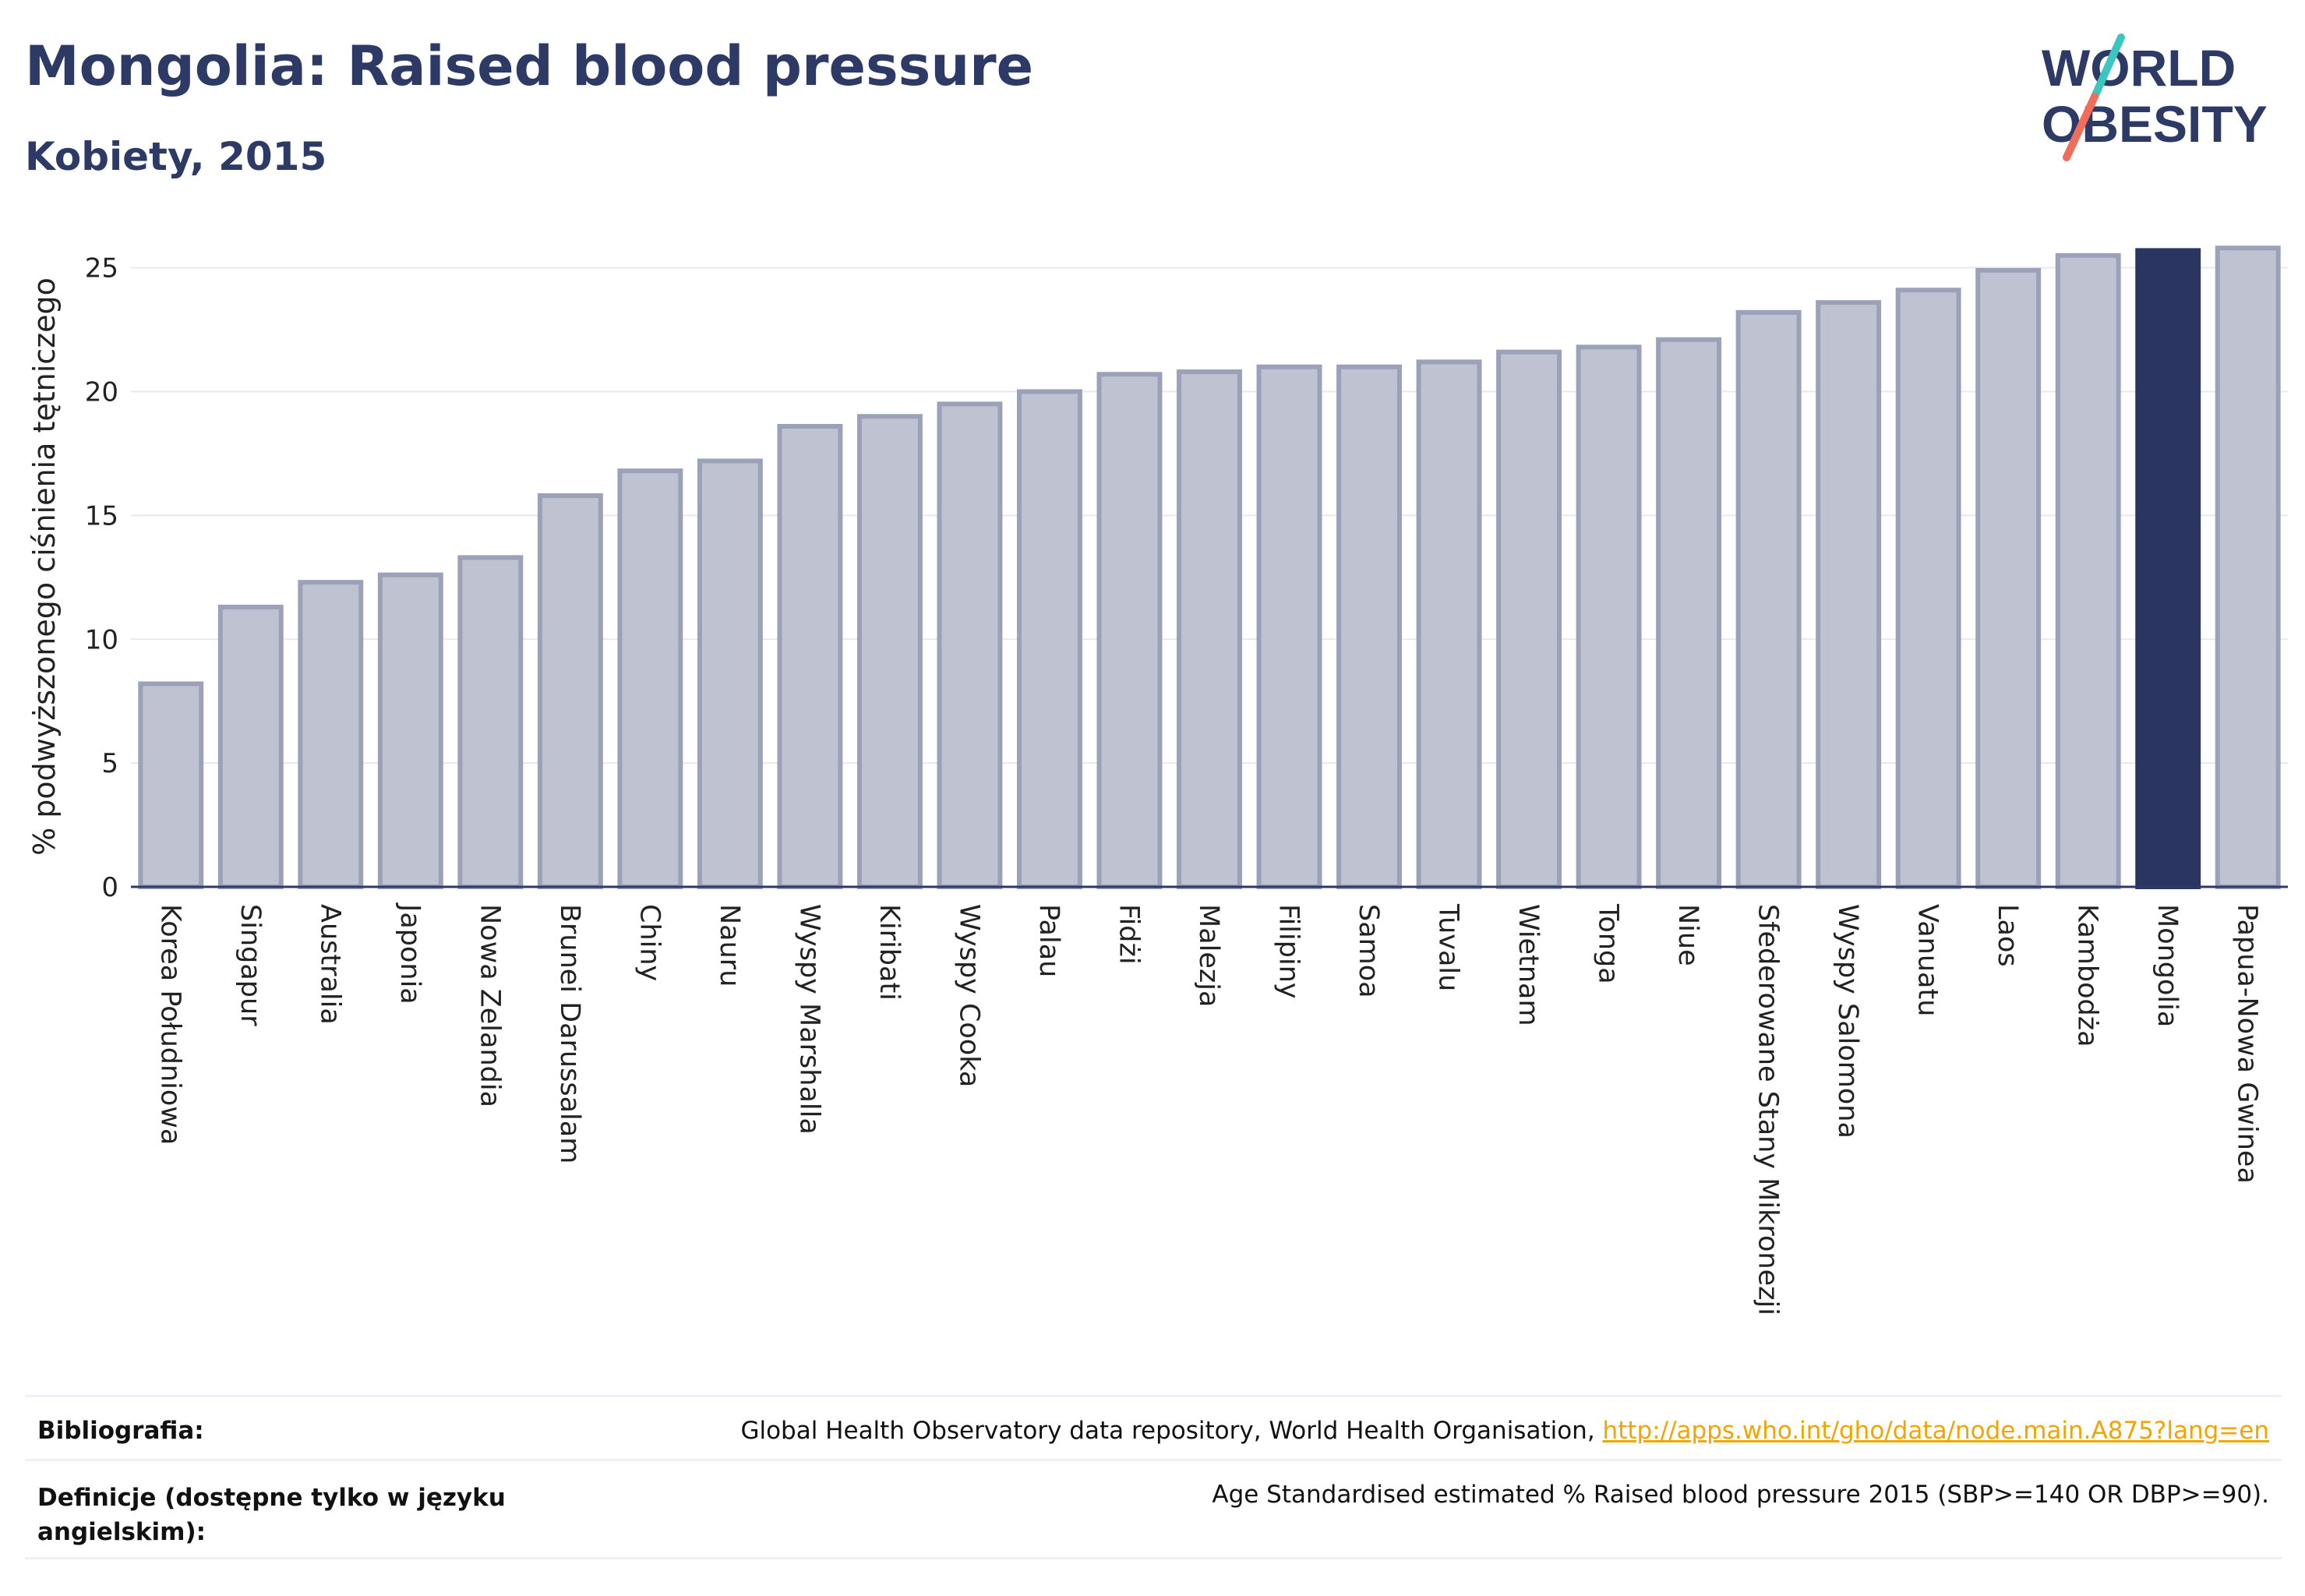 The height and width of the screenshot is (1596, 2305). Describe the element at coordinates (109, 887) in the screenshot. I see `y-tick-label: 0` at that location.